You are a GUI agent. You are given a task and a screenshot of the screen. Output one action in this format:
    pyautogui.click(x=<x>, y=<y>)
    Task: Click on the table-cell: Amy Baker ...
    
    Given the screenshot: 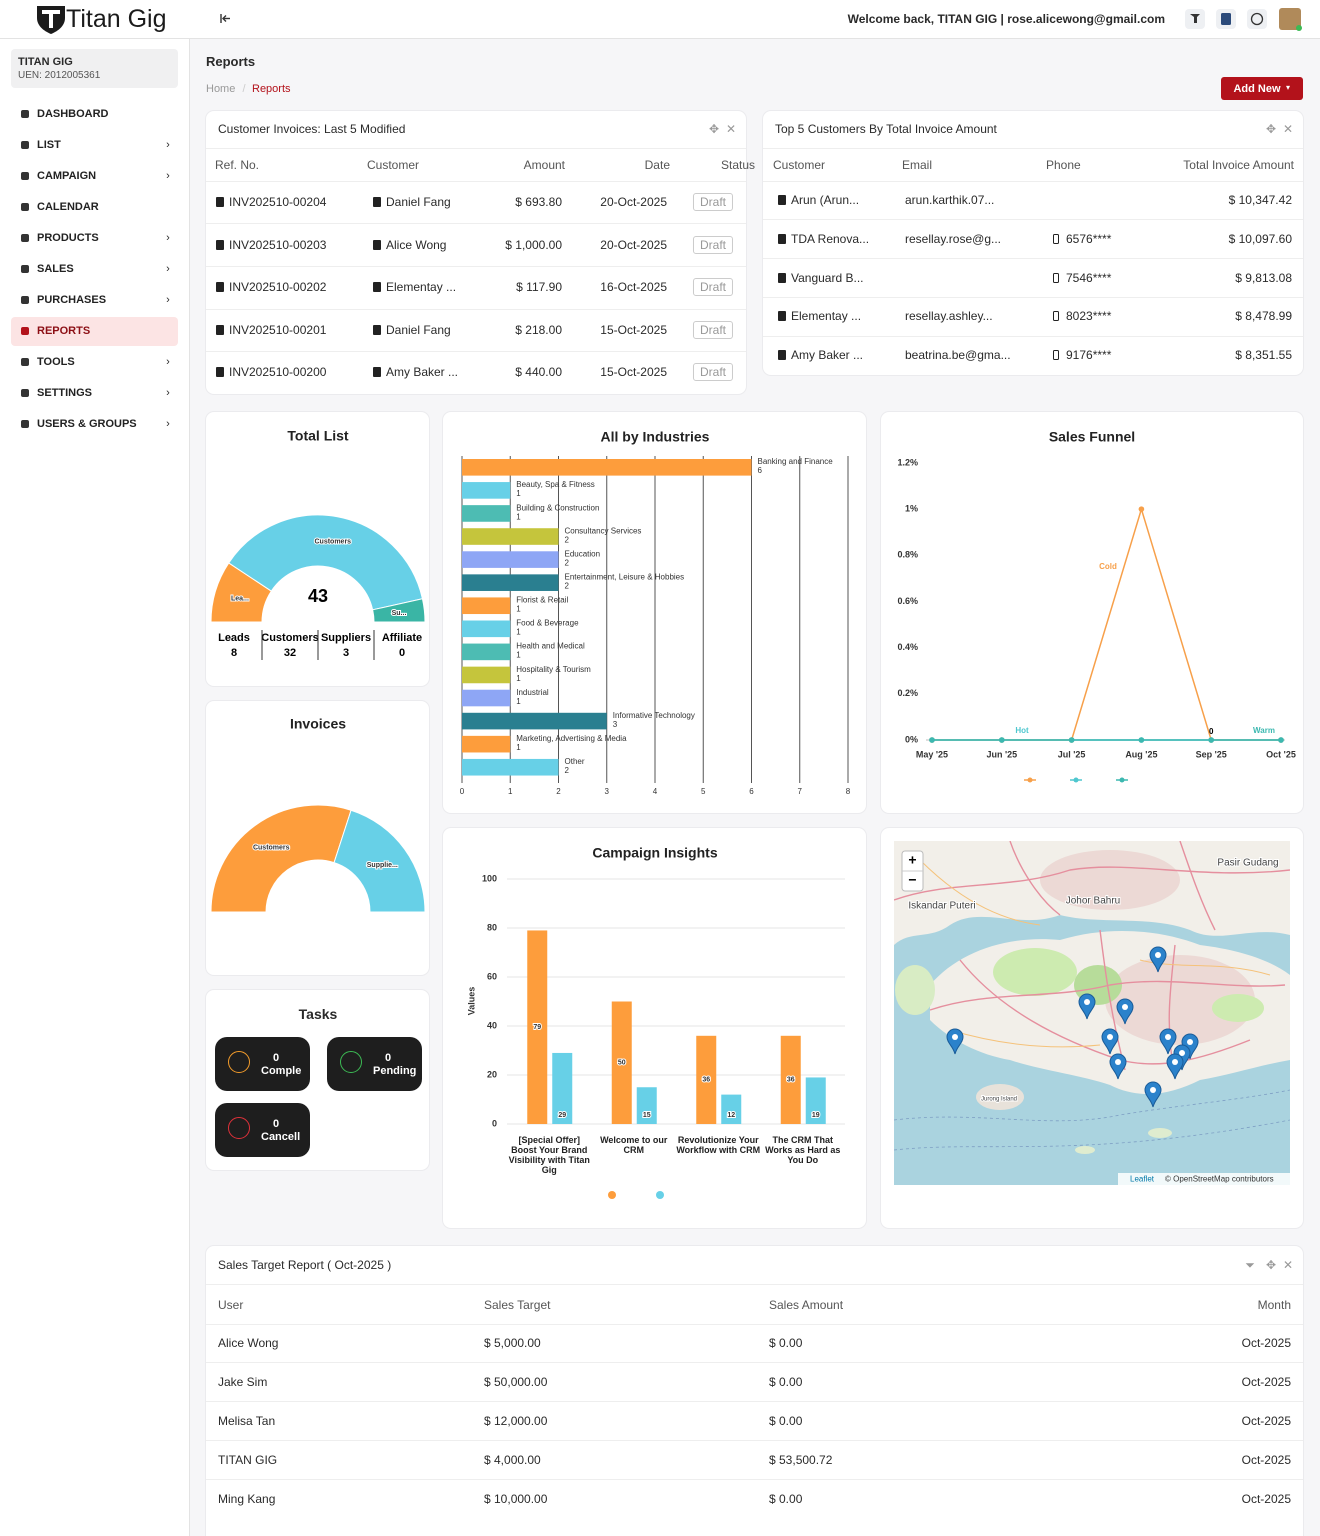 What is the action you would take?
    pyautogui.click(x=422, y=372)
    